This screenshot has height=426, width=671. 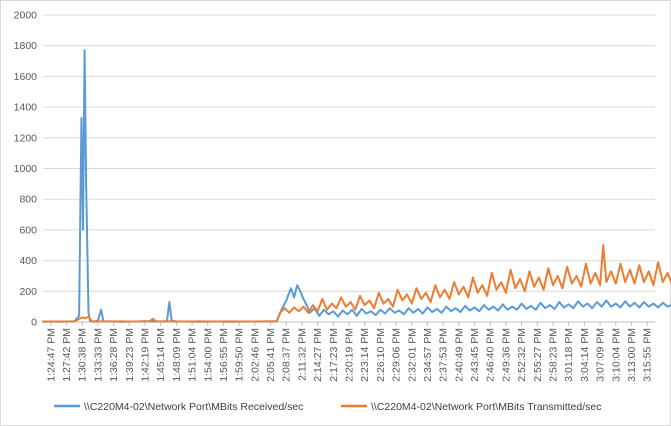 What do you see at coordinates (26, 108) in the screenshot?
I see `y-tick-label: 1400` at bounding box center [26, 108].